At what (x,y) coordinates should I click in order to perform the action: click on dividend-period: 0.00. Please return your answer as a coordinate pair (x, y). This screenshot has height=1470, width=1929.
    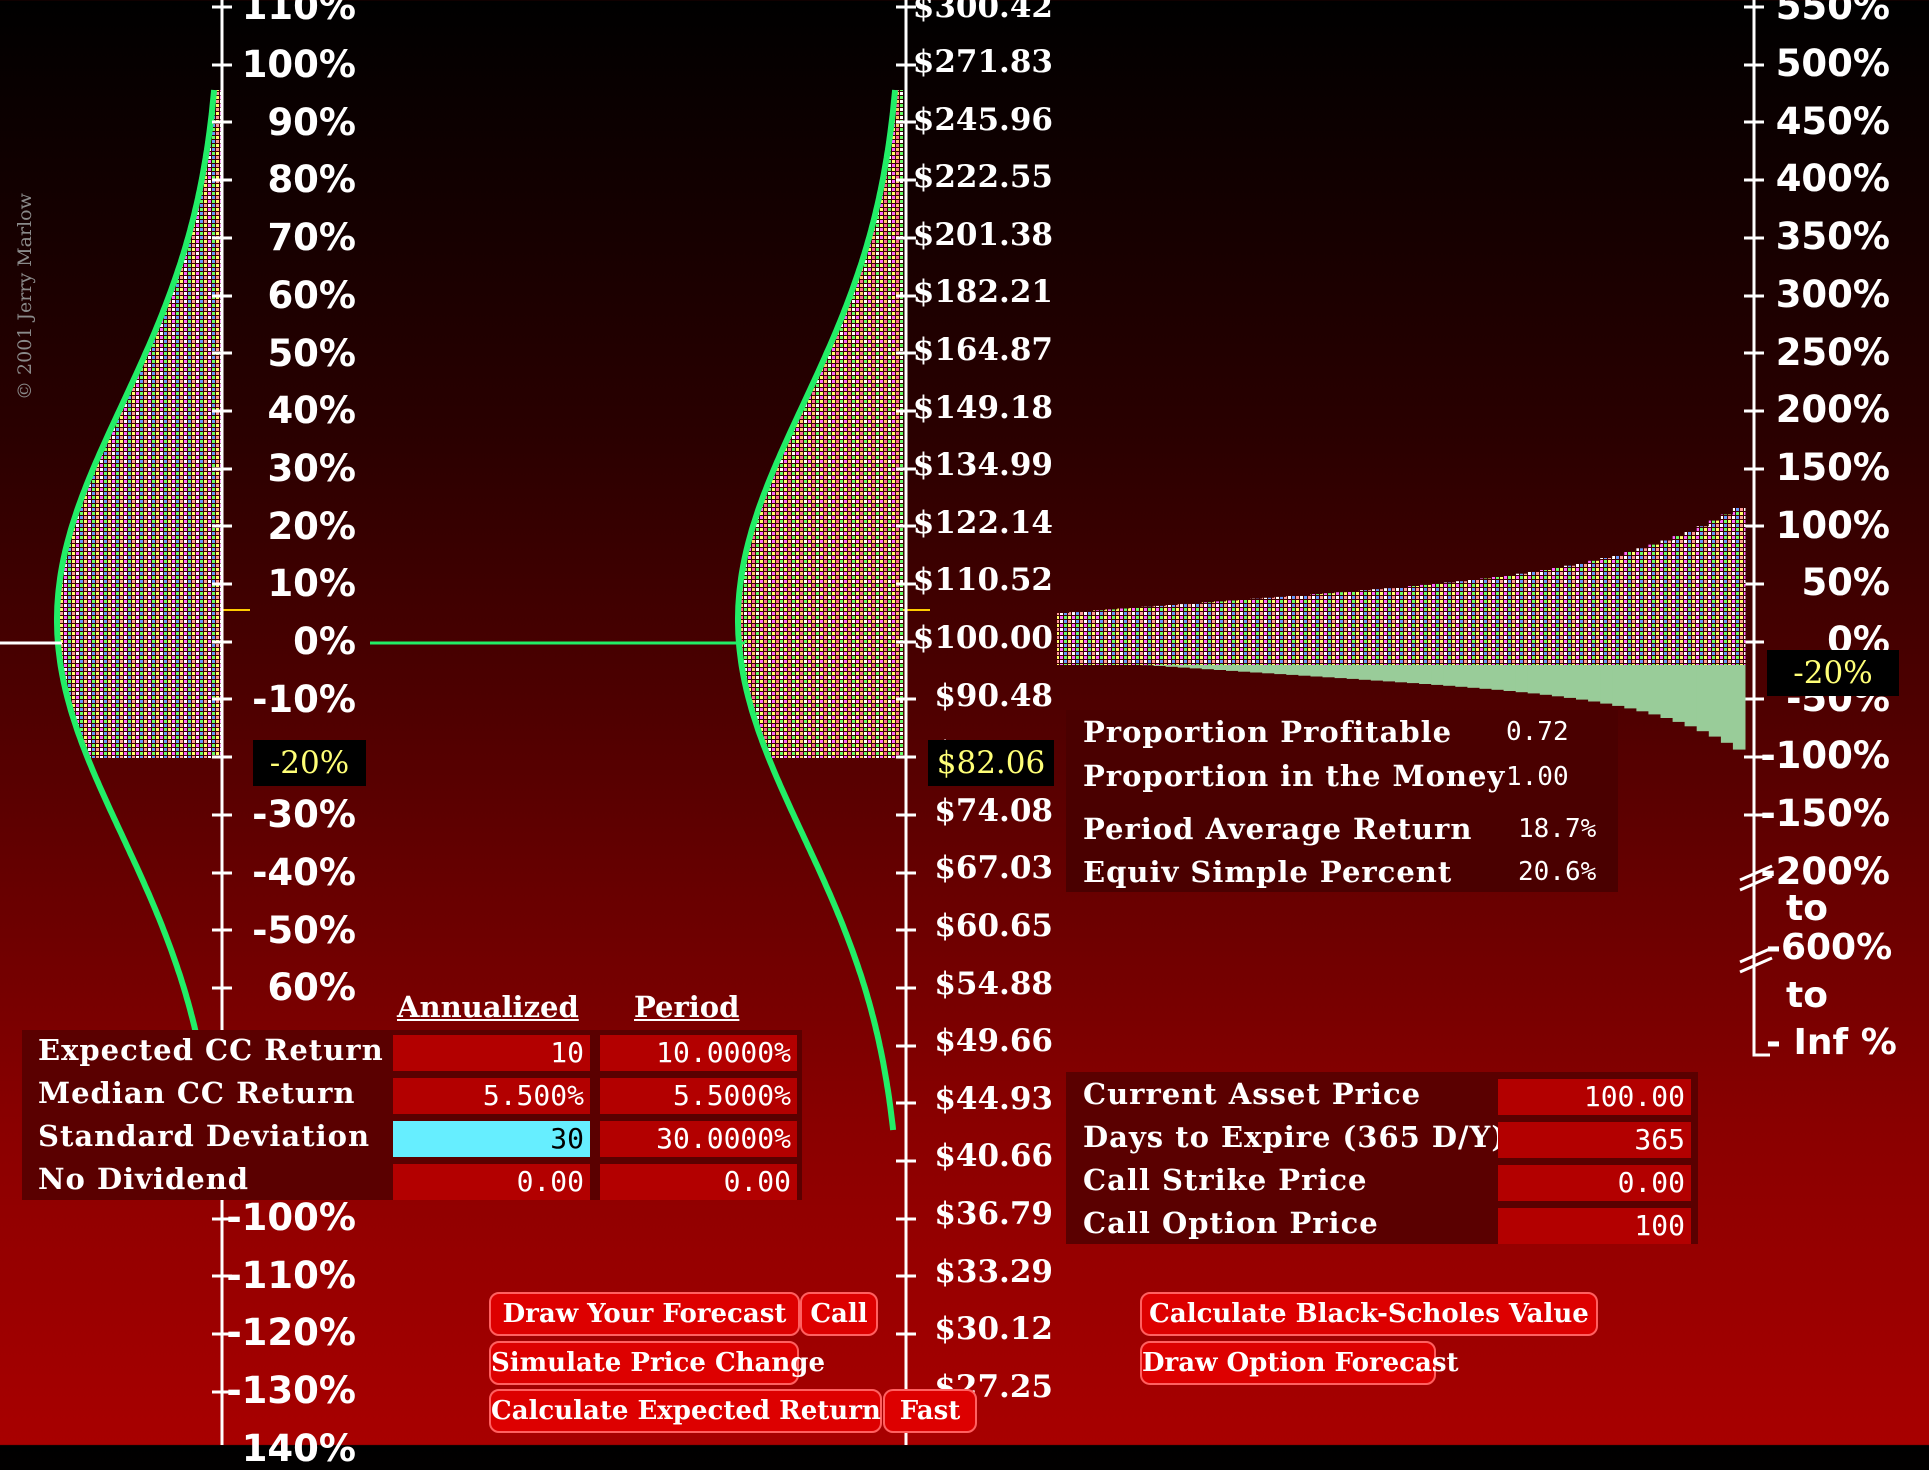
    Looking at the image, I should click on (698, 1182).